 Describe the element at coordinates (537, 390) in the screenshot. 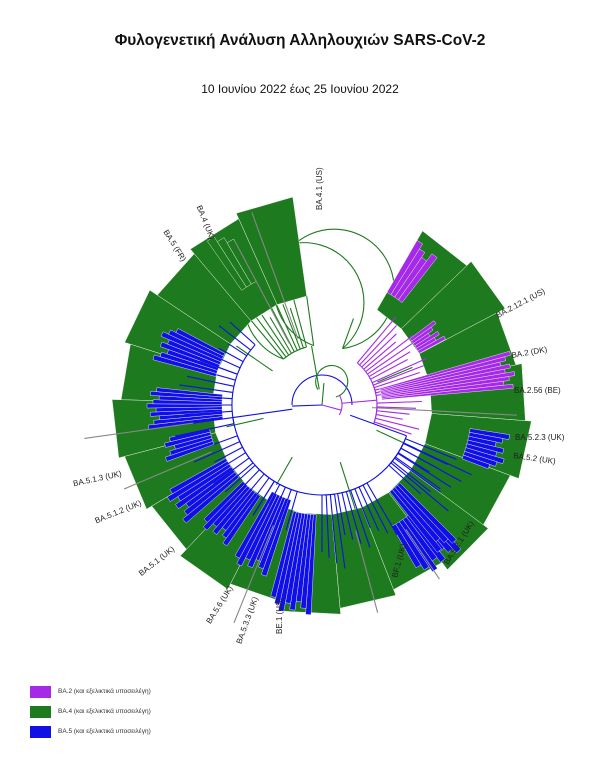

I see `label-ba256: BA.2.56 (BE)` at that location.